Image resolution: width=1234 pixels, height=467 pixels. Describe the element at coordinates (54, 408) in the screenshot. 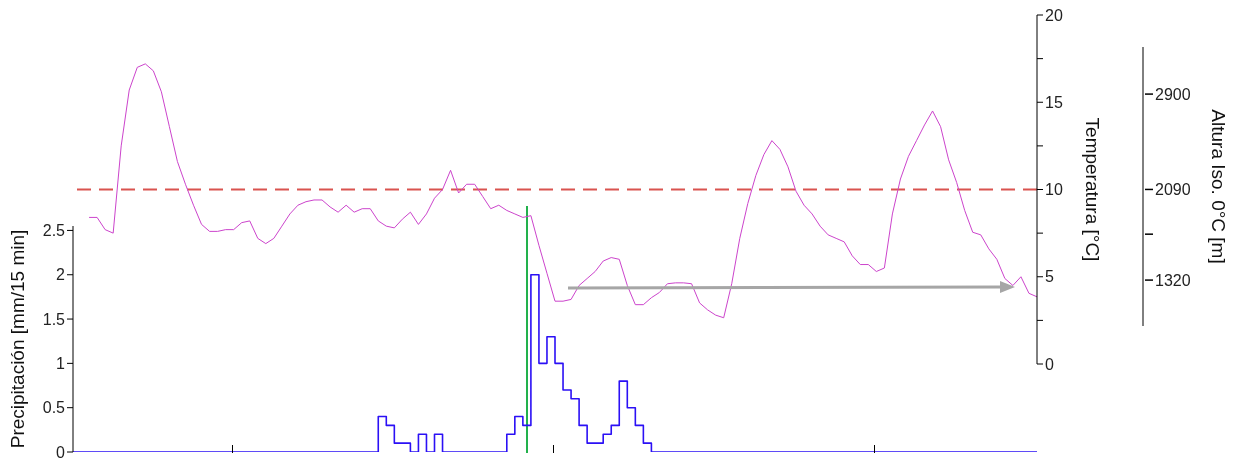

I see `y-tick-label: 0.5` at that location.